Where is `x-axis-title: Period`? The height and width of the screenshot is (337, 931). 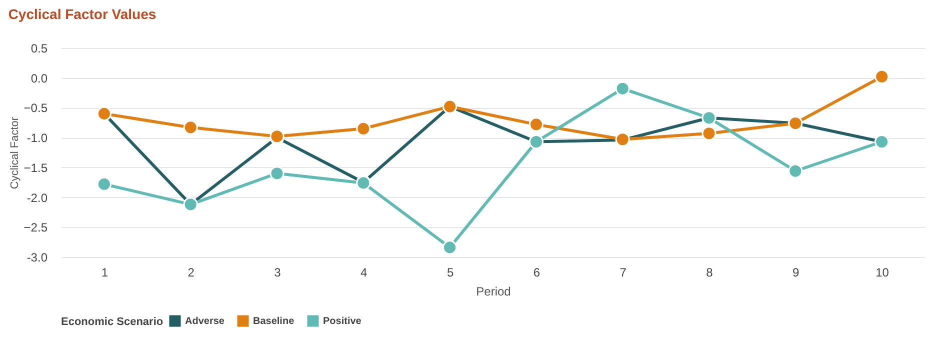
x-axis-title: Period is located at coordinates (493, 291).